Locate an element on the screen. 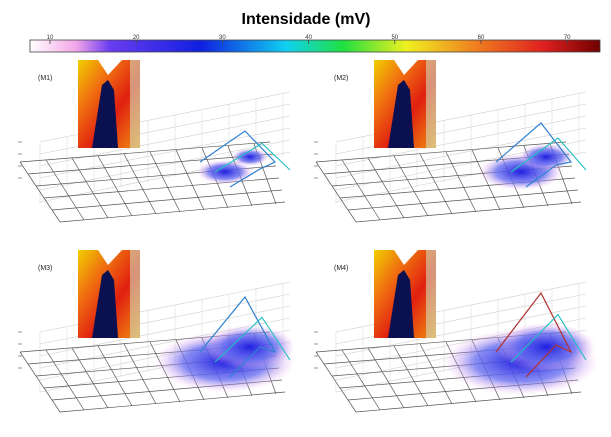 This screenshot has width=611, height=437. colorbar-tick-label: 10 is located at coordinates (50, 38).